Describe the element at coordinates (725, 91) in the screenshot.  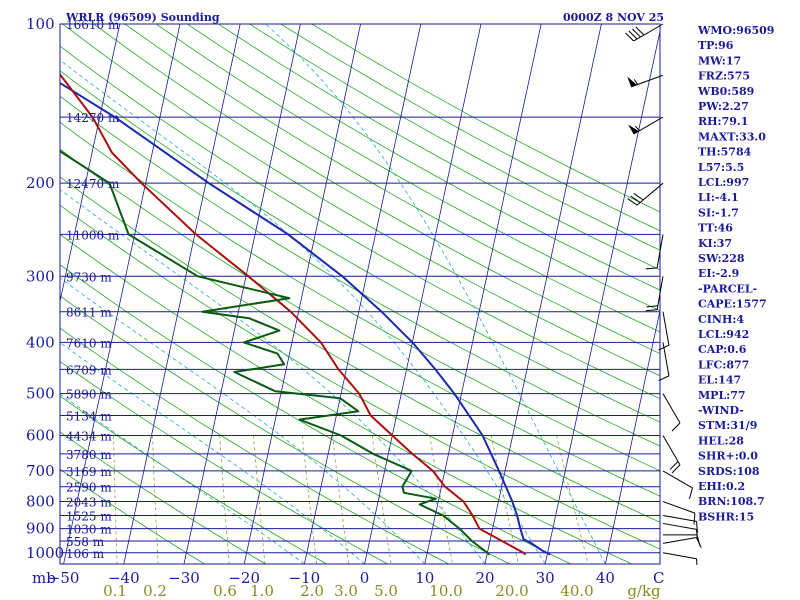
I see `index-line: WB0:589` at that location.